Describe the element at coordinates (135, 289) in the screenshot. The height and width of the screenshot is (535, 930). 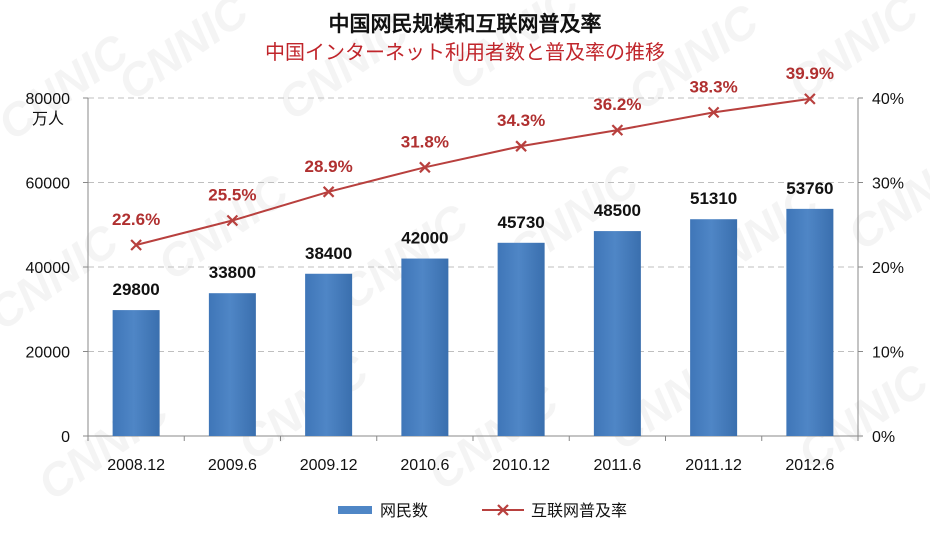
I see `bar-value-label: 29800` at that location.